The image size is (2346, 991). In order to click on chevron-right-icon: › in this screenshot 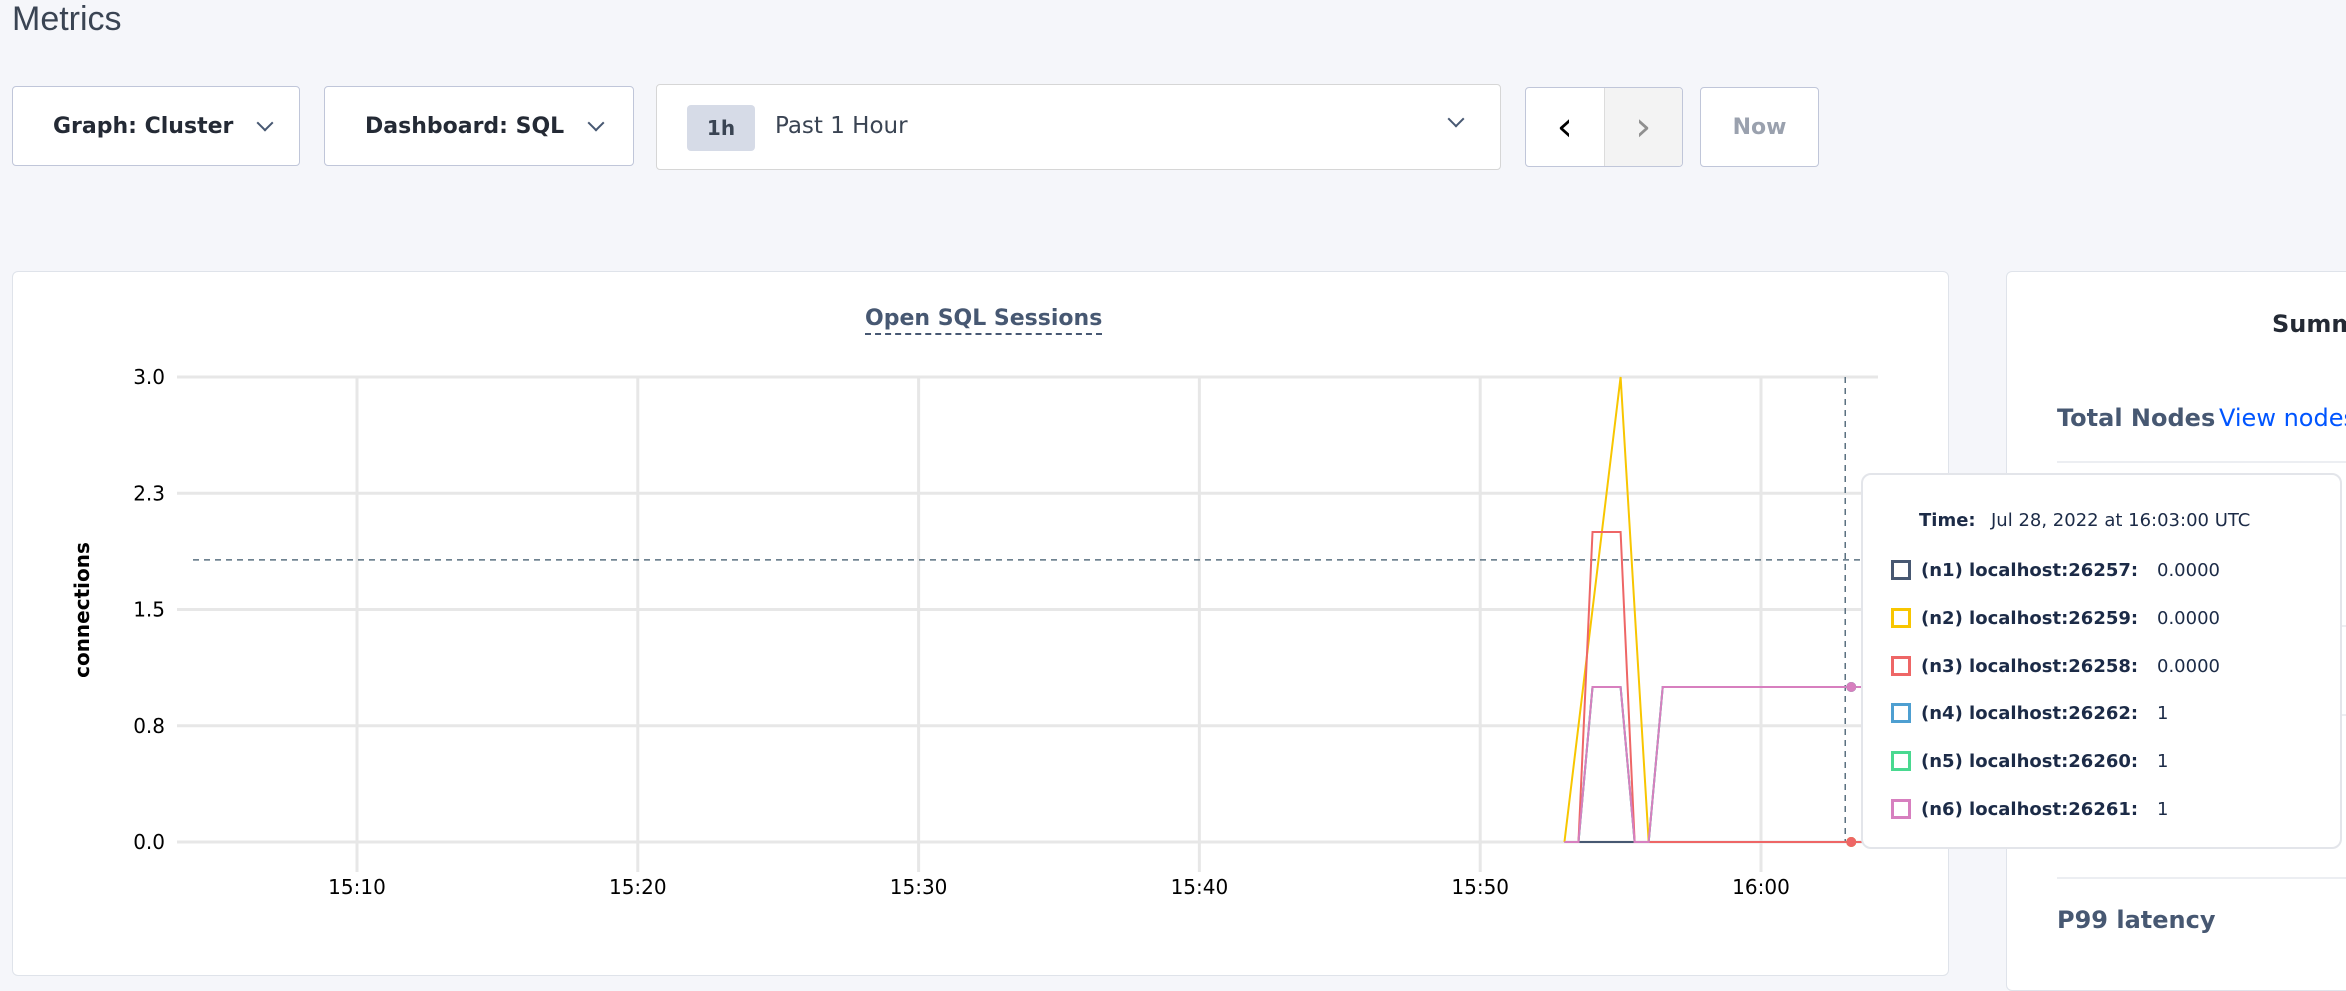, I will do `click(1643, 127)`.